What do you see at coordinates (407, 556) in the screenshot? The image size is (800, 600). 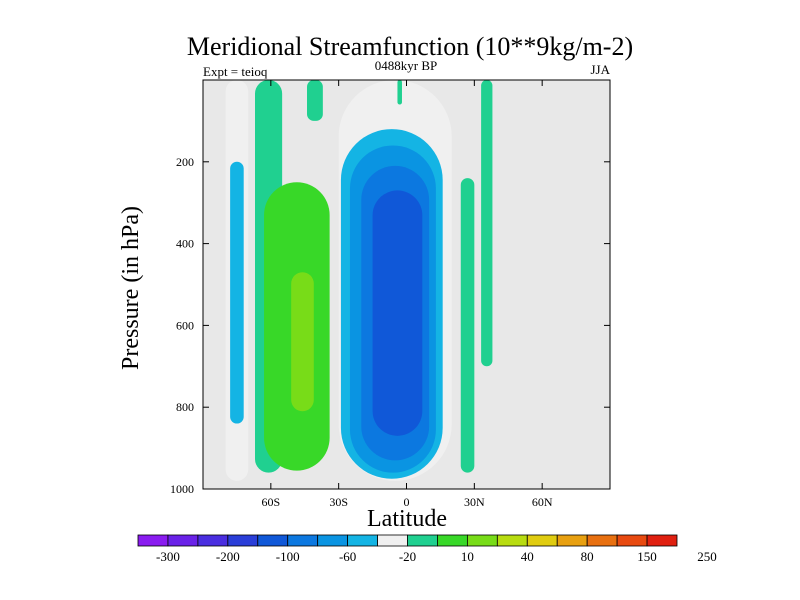 I see `colorbar-label: -20` at bounding box center [407, 556].